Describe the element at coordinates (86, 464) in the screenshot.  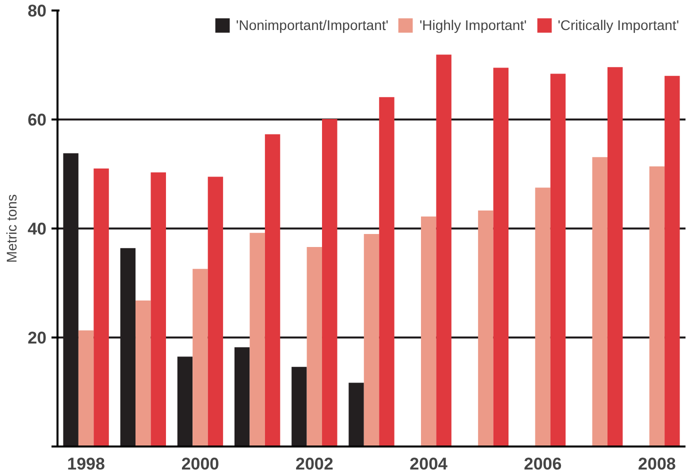
I see `x-tick-label: 1998` at that location.